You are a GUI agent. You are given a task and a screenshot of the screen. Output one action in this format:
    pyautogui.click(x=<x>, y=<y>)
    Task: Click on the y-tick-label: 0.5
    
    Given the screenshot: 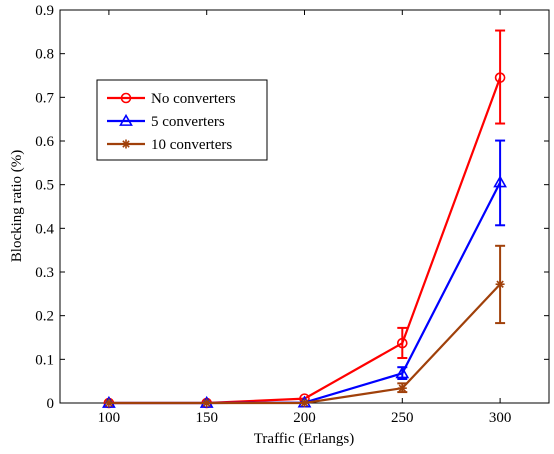 What is the action you would take?
    pyautogui.click(x=44, y=186)
    